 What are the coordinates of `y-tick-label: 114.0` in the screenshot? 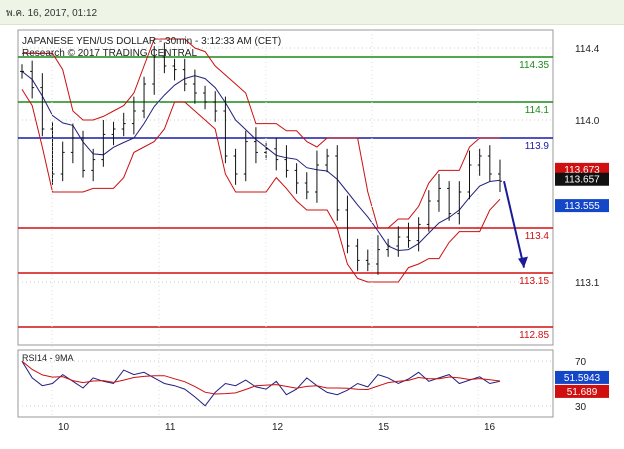 It's located at (587, 121).